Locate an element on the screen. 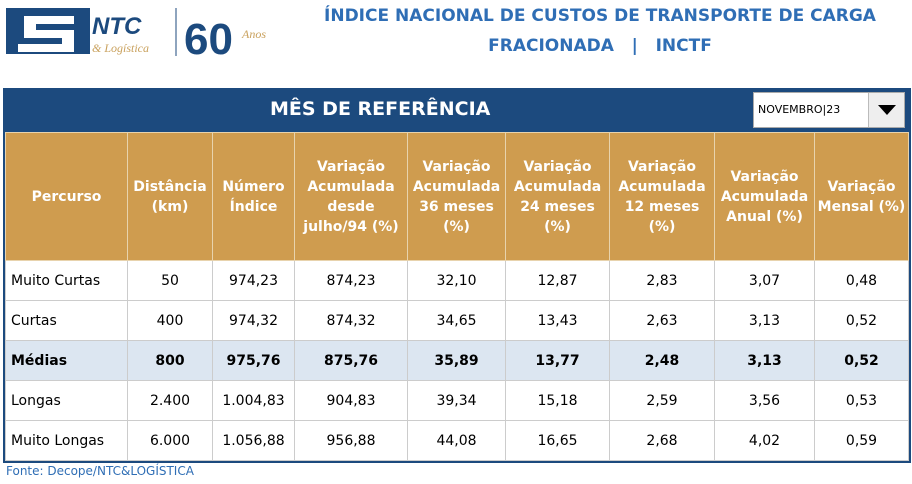  table-cell: 16,65 is located at coordinates (557, 440).